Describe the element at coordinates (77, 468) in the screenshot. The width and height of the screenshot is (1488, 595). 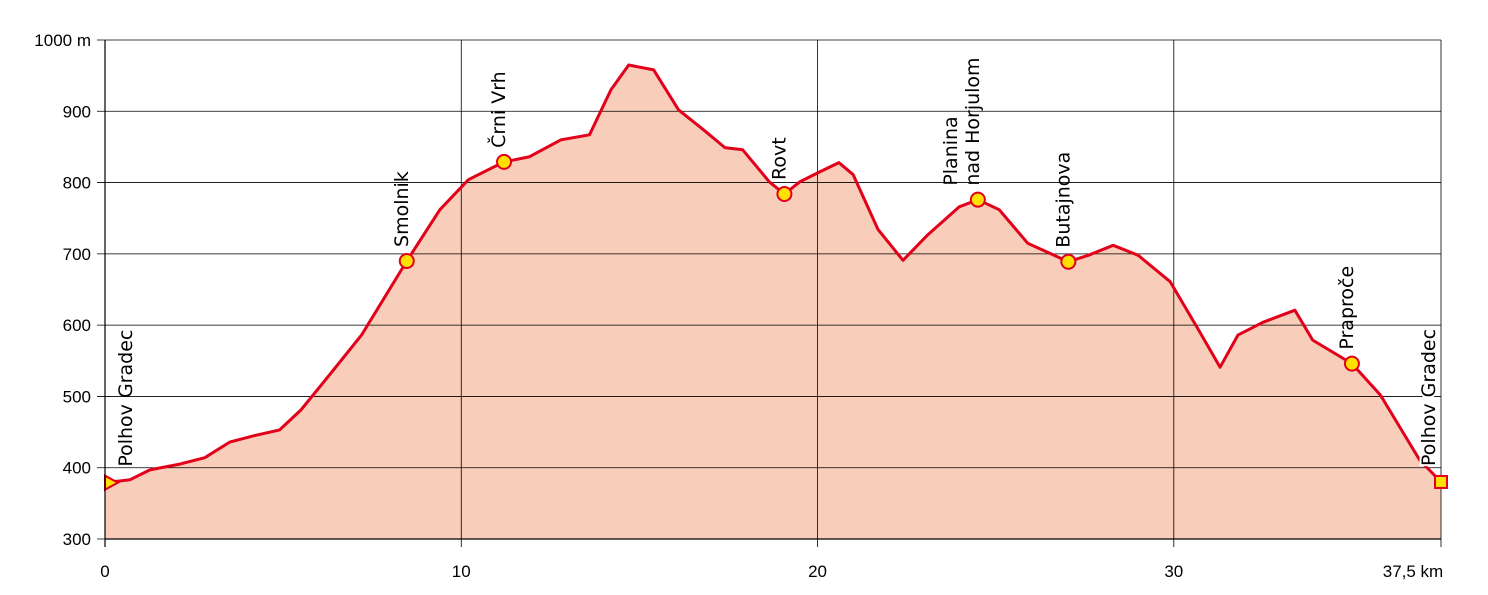
I see `y-tick-label: 400` at that location.